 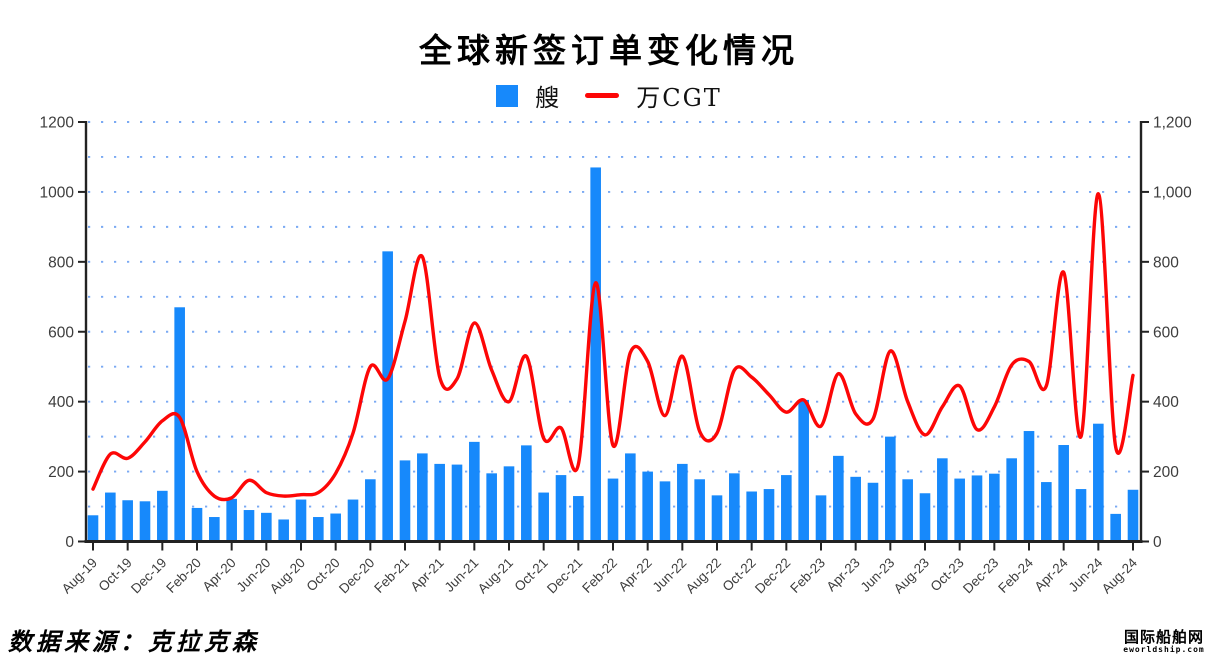 I want to click on x-axis-tick-label: Feb-21, so click(x=391, y=575).